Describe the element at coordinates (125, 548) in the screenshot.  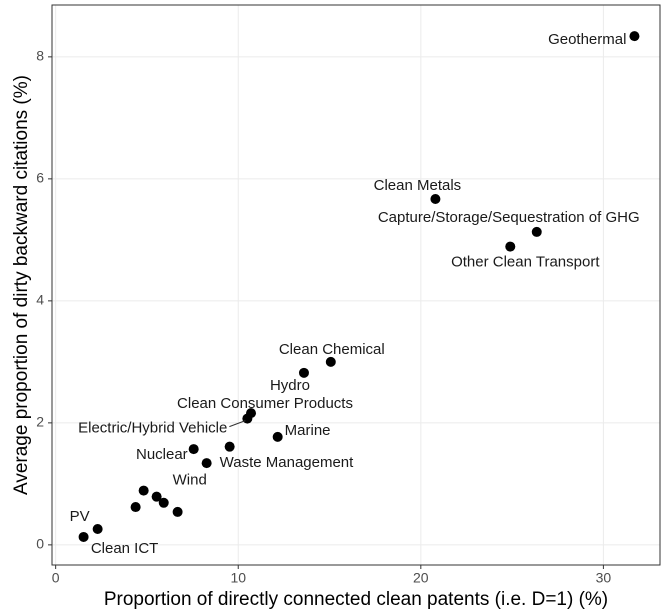
I see `point-label: Clean ICT` at that location.